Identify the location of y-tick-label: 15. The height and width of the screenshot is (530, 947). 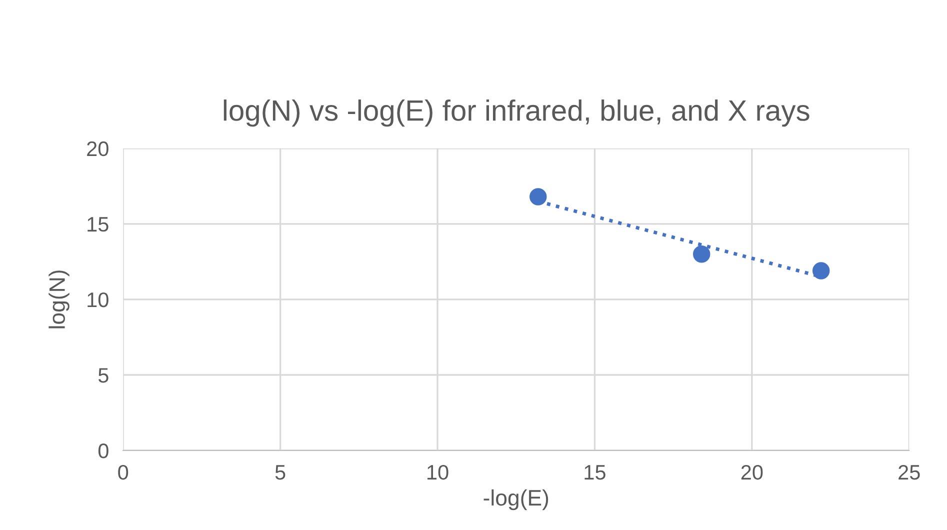
(98, 224).